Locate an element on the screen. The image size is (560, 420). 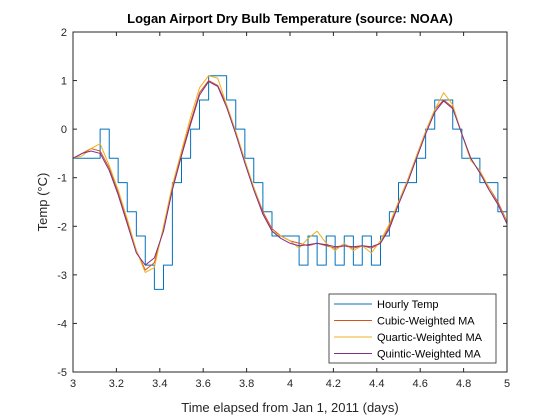
x-tick-label: 4 is located at coordinates (290, 384).